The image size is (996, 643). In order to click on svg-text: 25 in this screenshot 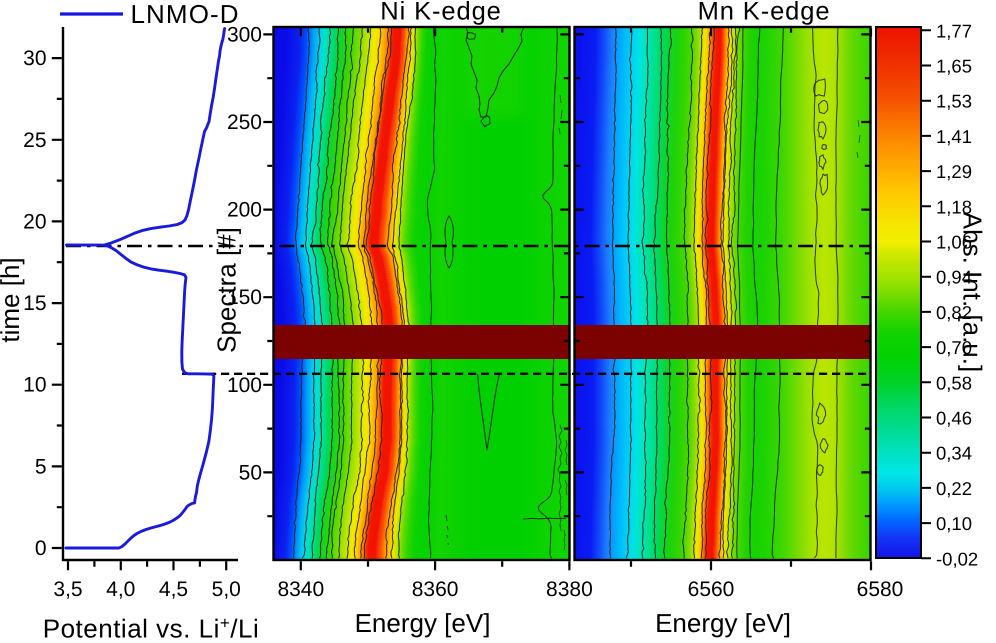, I will do `click(34, 140)`.